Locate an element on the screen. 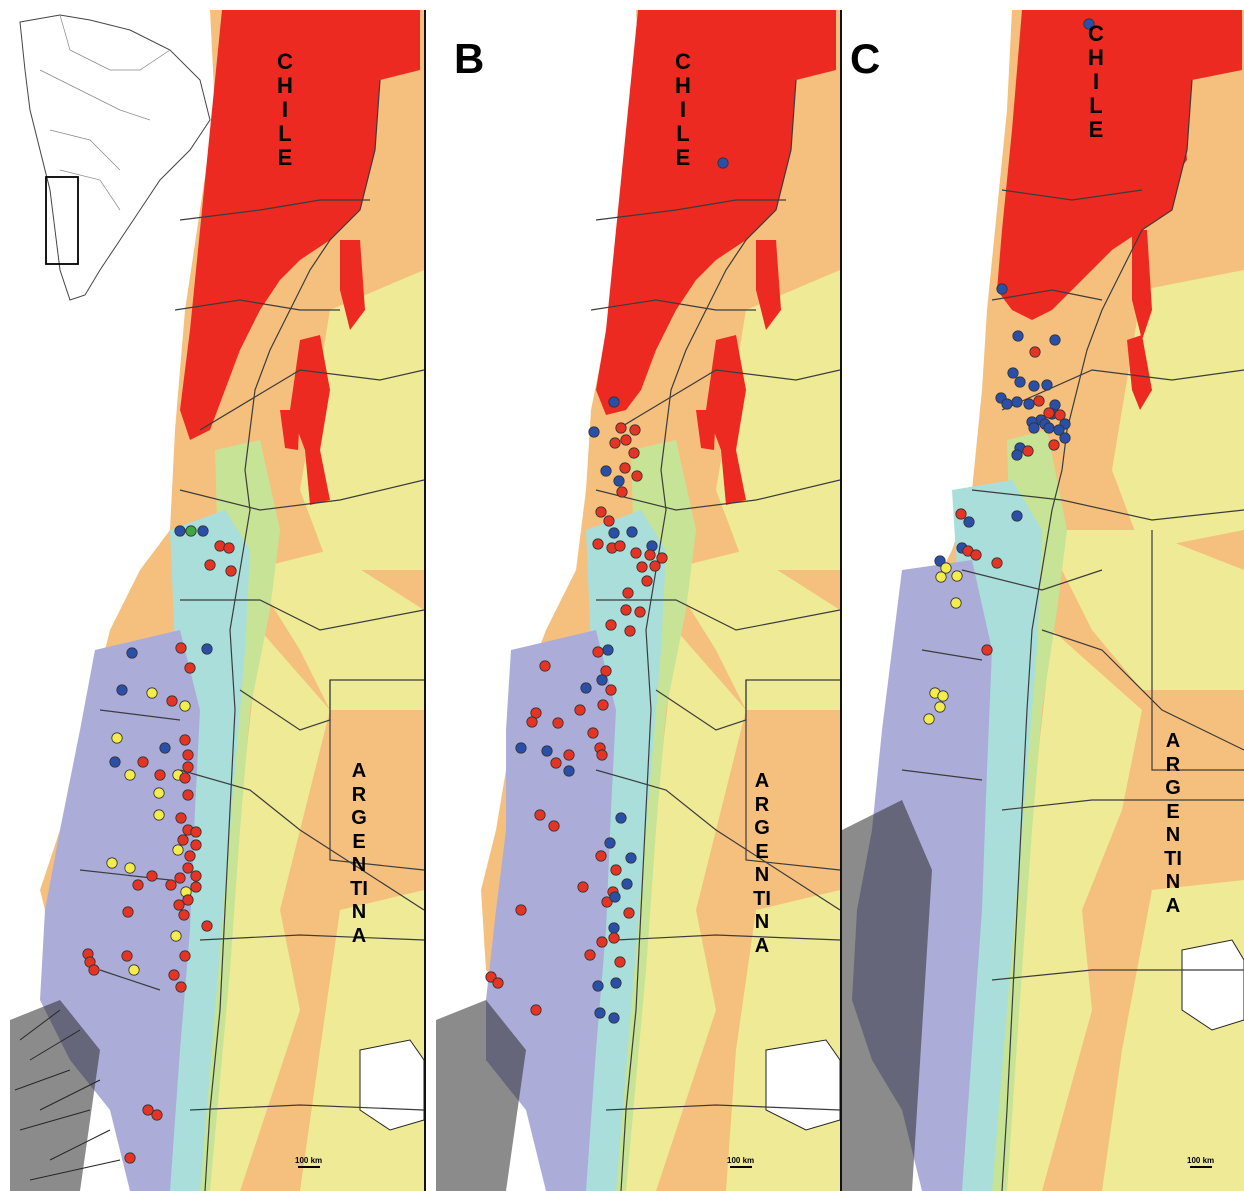 This screenshot has width=1244, height=1191. argentina-label-a: ARGENTINA is located at coordinates (359, 853).